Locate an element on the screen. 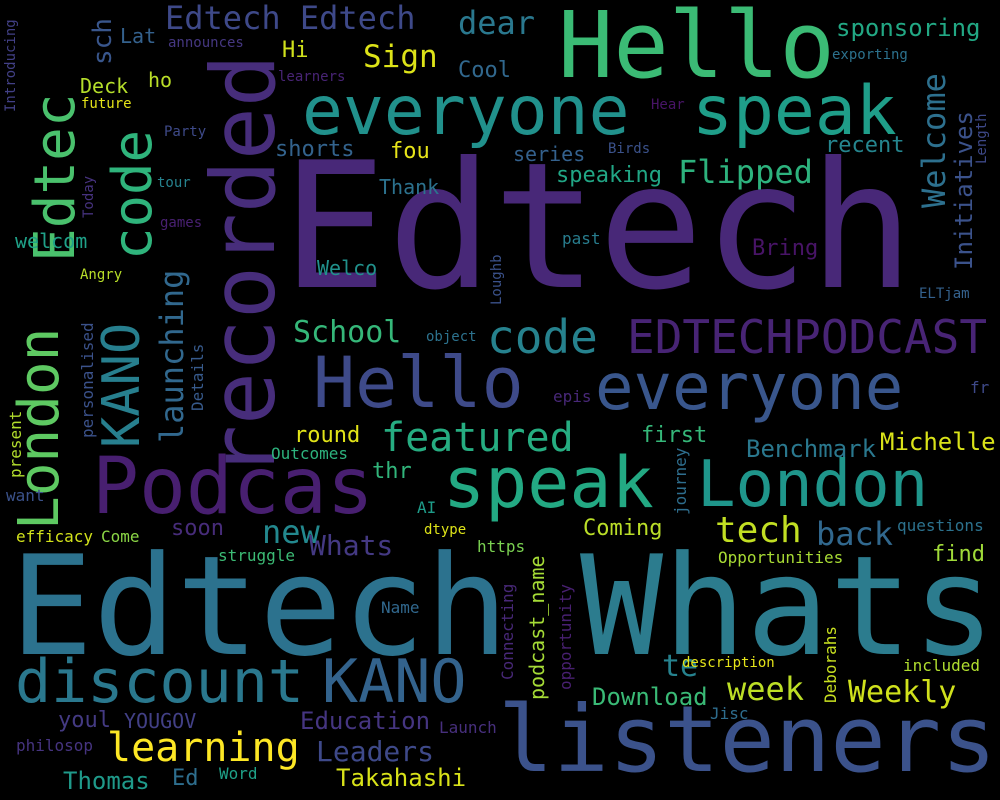 This screenshot has height=800, width=1000. word: Edtech Edtech is located at coordinates (290, 18).